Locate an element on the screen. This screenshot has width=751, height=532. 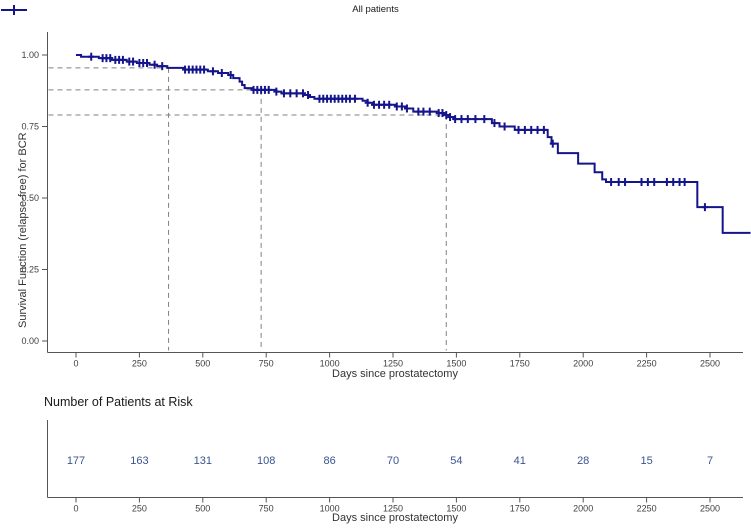
risk-x-tick-label: 750 is located at coordinates (266, 509).